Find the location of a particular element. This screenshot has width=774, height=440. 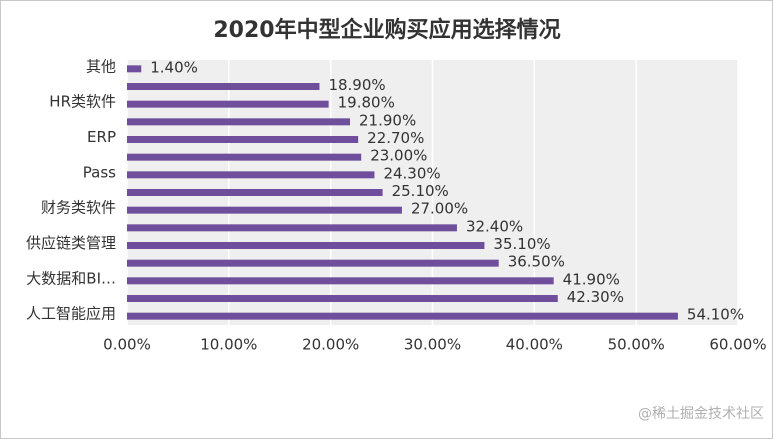

value-label: 1.40% is located at coordinates (174, 67).